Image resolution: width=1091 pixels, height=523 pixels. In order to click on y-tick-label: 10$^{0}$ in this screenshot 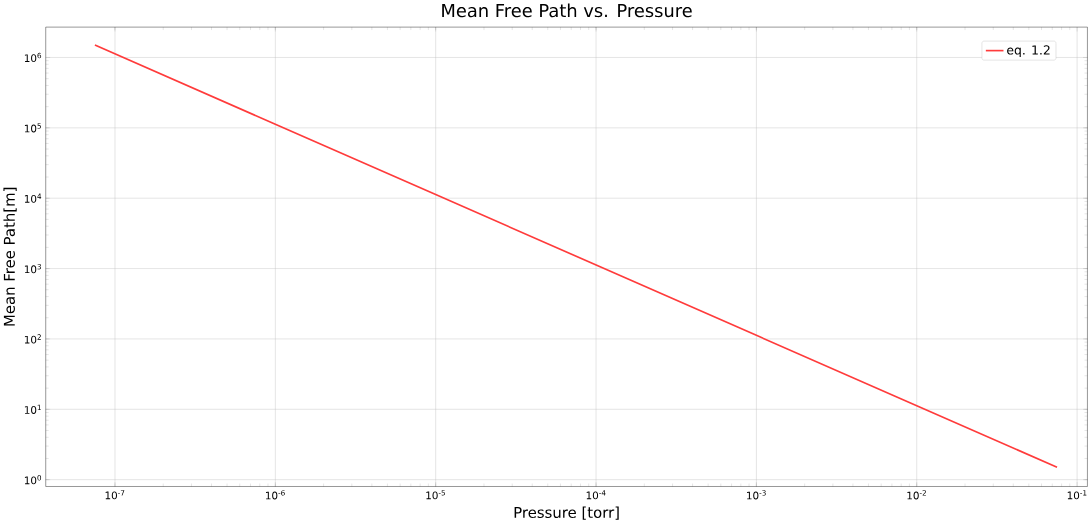, I will do `click(33, 479)`.